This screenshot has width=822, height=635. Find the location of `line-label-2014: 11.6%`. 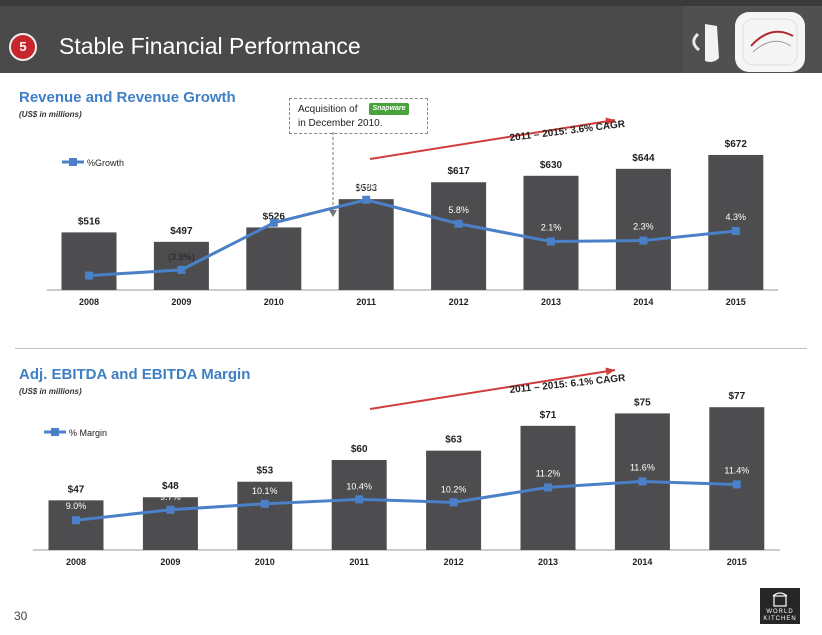

line-label-2014: 11.6% is located at coordinates (642, 467).